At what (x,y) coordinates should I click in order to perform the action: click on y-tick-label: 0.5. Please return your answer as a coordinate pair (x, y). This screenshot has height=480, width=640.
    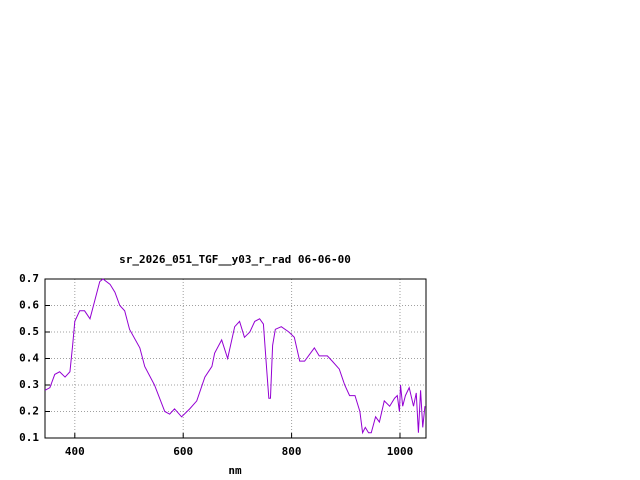
    Looking at the image, I should click on (29, 331).